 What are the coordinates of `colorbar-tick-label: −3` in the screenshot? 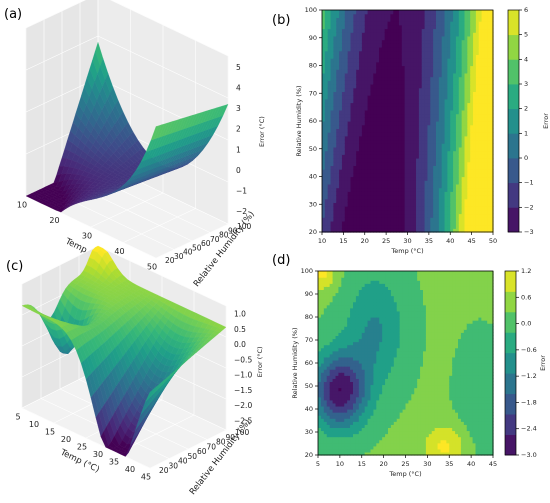 It's located at (529, 232).